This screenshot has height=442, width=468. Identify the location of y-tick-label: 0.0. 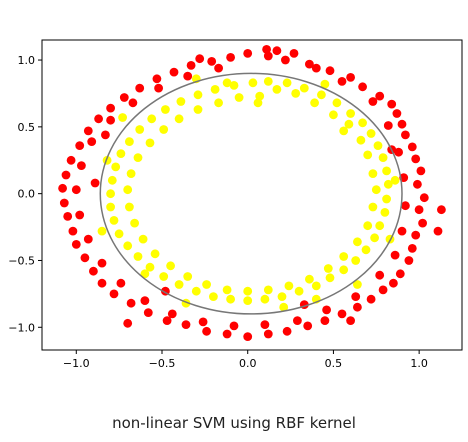
(27, 194).